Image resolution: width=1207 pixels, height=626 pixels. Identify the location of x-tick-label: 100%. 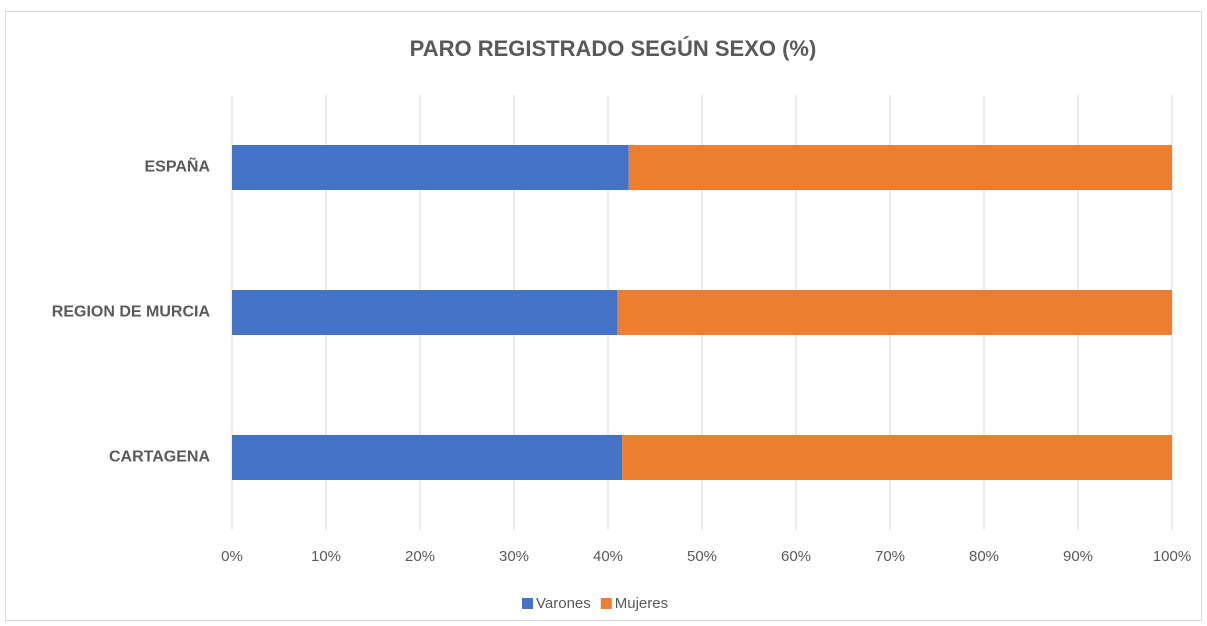
(1172, 556).